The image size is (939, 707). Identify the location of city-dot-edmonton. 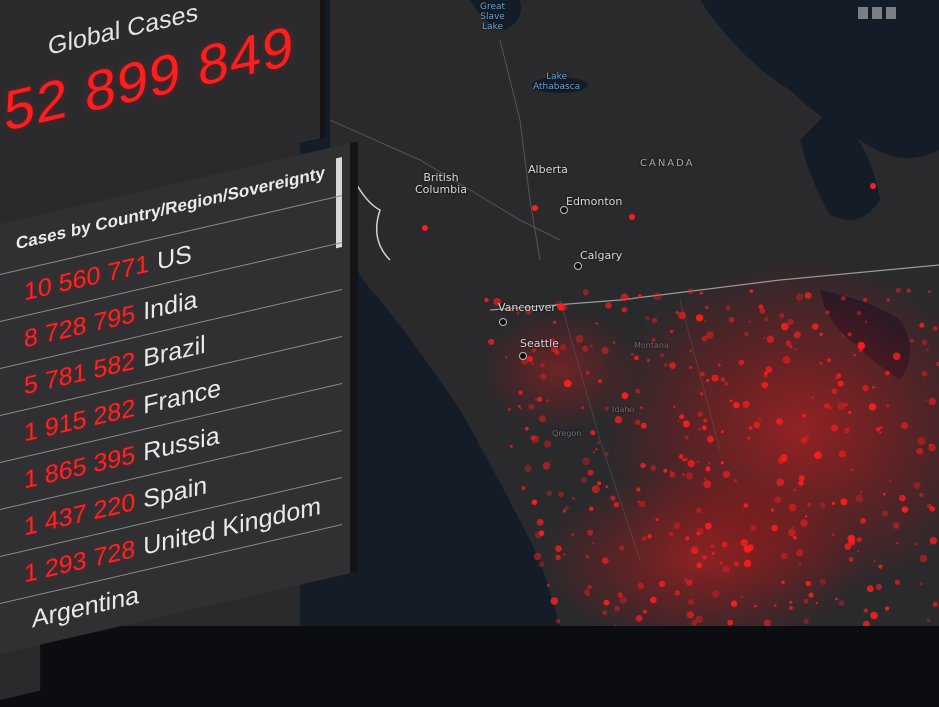
(564, 210).